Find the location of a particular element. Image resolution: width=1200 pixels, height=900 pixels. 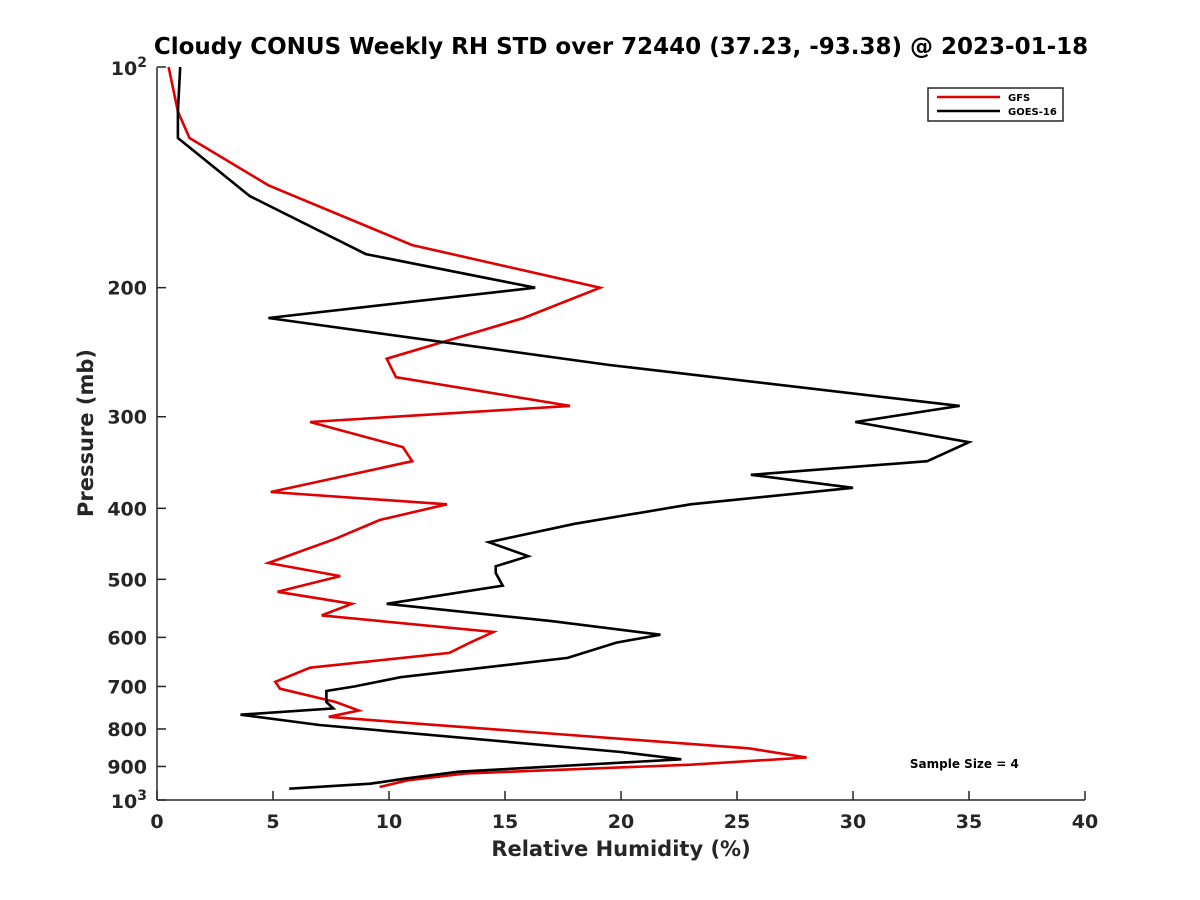

y-tick-label: 700 is located at coordinates (127, 687).